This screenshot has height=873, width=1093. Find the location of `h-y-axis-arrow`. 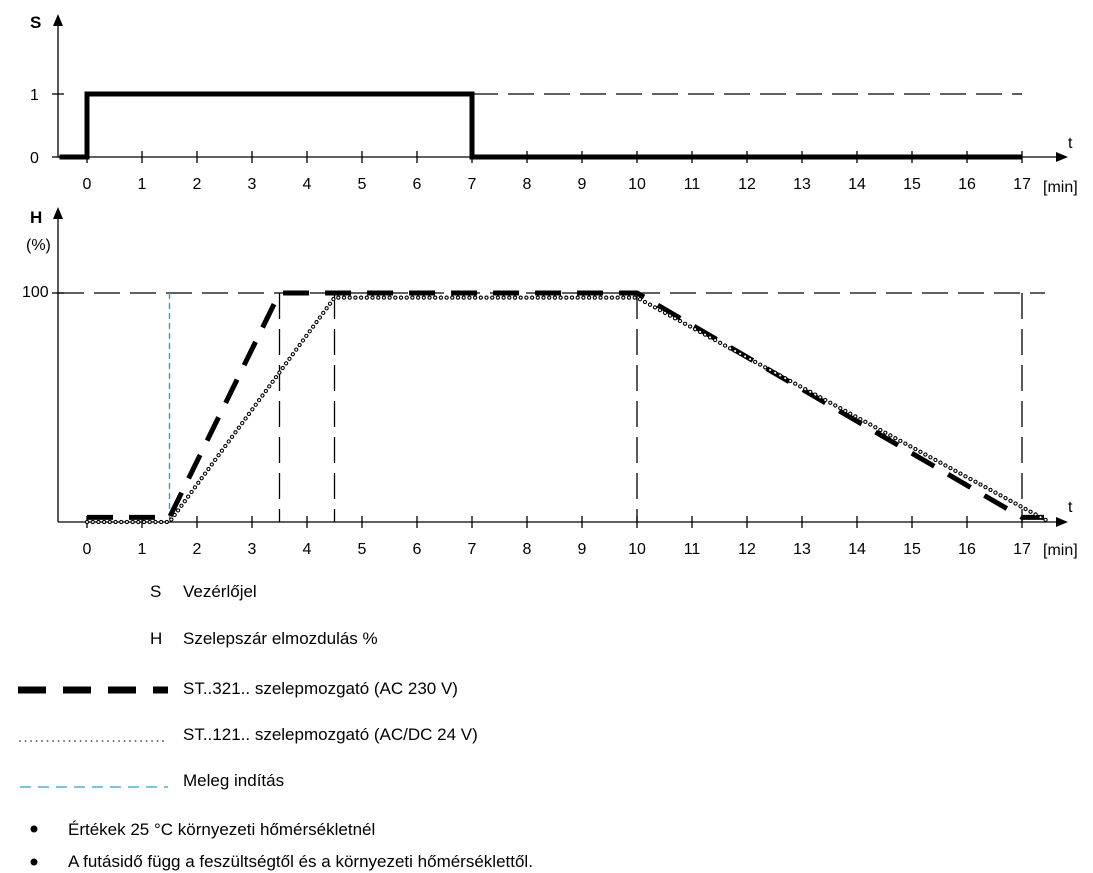

h-y-axis-arrow is located at coordinates (58, 213).